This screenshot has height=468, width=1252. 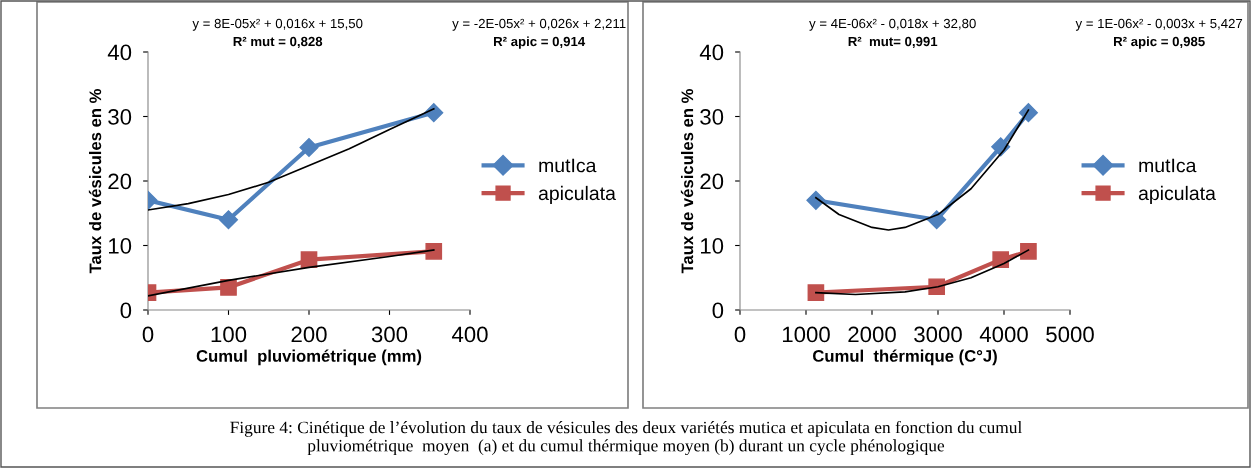 What do you see at coordinates (389, 334) in the screenshot?
I see `x-tick-label: 300` at bounding box center [389, 334].